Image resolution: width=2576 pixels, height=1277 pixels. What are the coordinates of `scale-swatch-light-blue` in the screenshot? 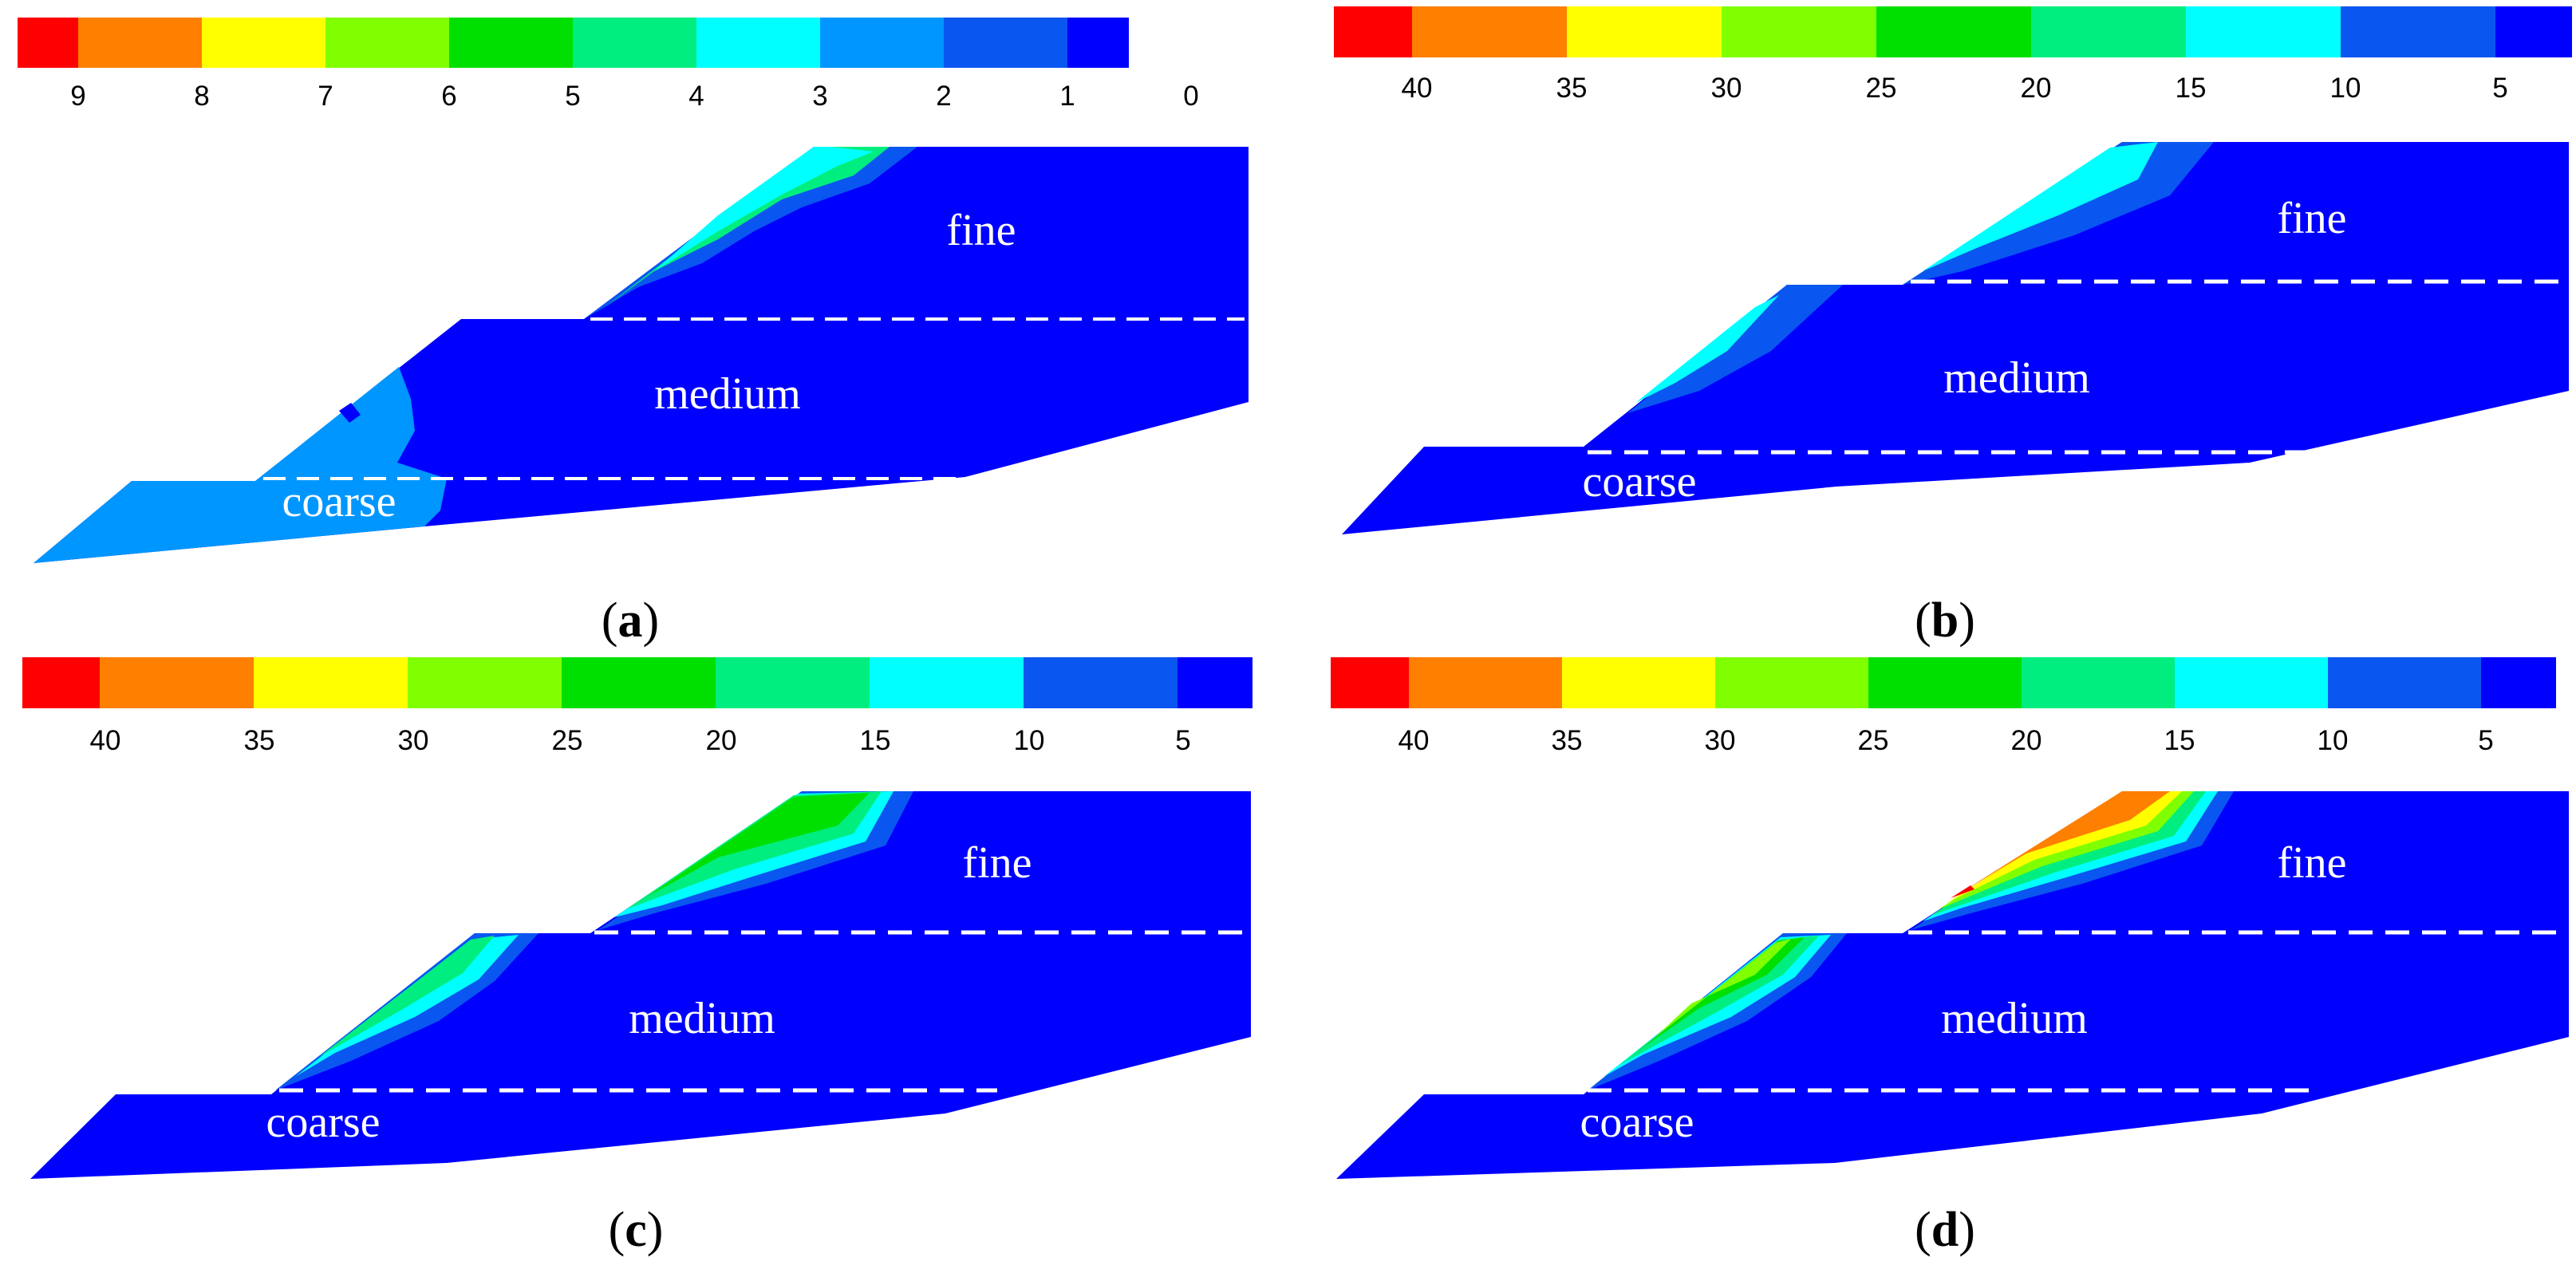 It's located at (882, 43).